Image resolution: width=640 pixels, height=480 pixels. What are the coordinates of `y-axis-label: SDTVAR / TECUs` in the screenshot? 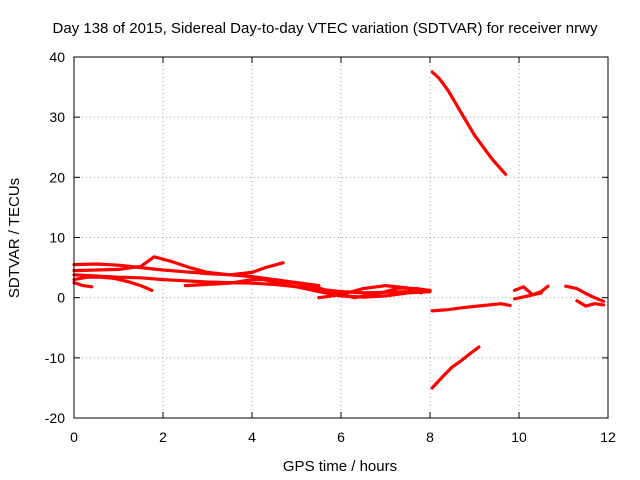 It's located at (14, 238).